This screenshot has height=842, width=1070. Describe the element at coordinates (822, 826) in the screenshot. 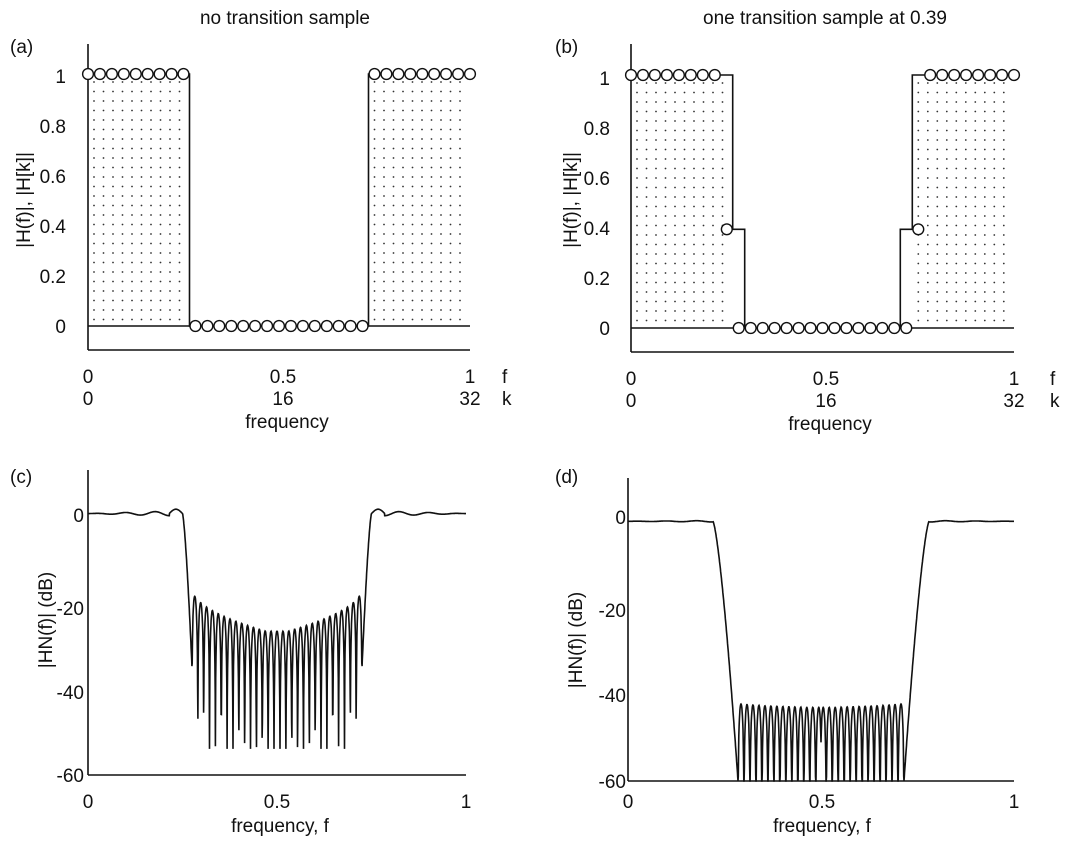

I see `panel-d-xlabel: frequency, f` at that location.